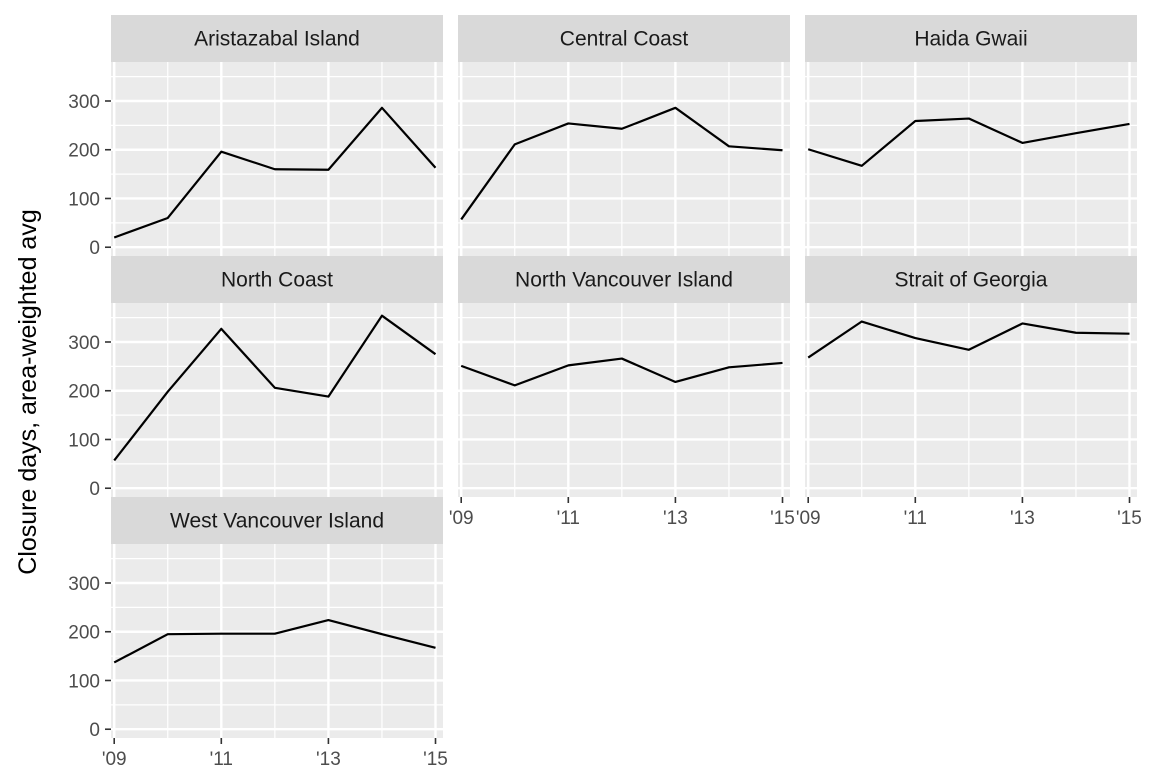 The height and width of the screenshot is (768, 1152). I want to click on facet-haida-gwaii: Haida Gwaii, so click(971, 135).